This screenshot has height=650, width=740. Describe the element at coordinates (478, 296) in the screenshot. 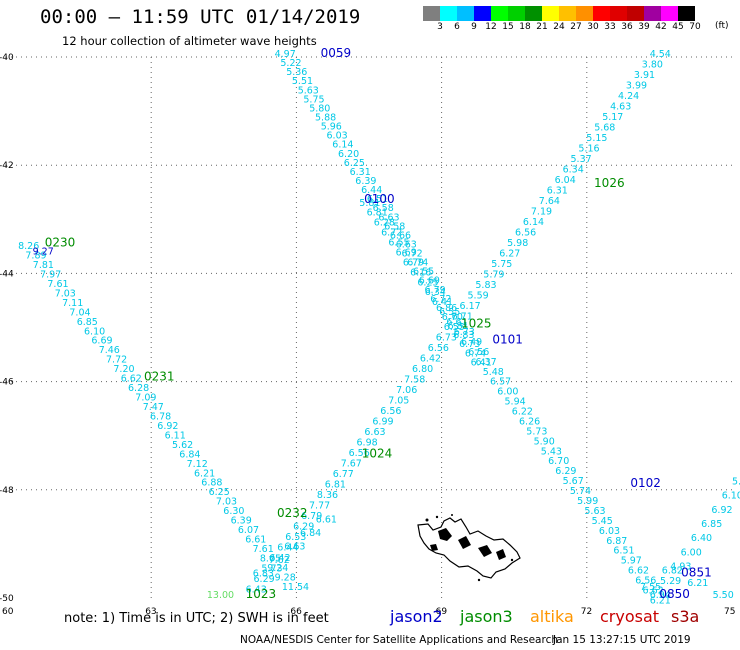

I see `swh-value: 5.59` at that location.